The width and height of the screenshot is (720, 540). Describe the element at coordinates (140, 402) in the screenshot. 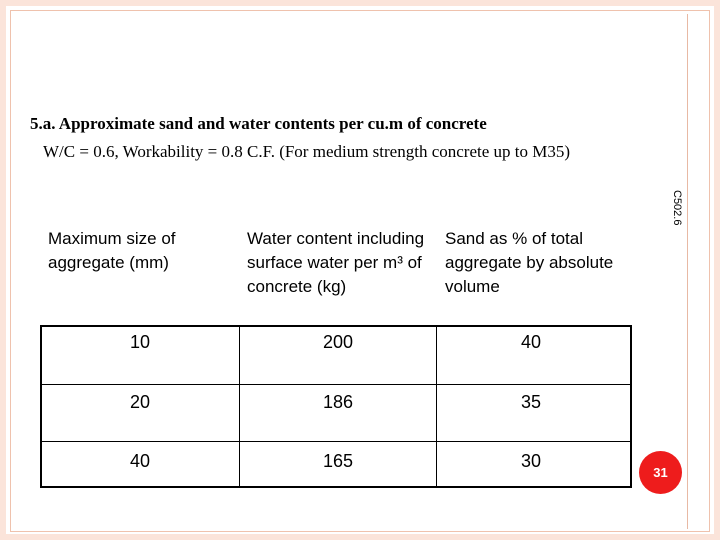

I see `table-cell: 20` at that location.